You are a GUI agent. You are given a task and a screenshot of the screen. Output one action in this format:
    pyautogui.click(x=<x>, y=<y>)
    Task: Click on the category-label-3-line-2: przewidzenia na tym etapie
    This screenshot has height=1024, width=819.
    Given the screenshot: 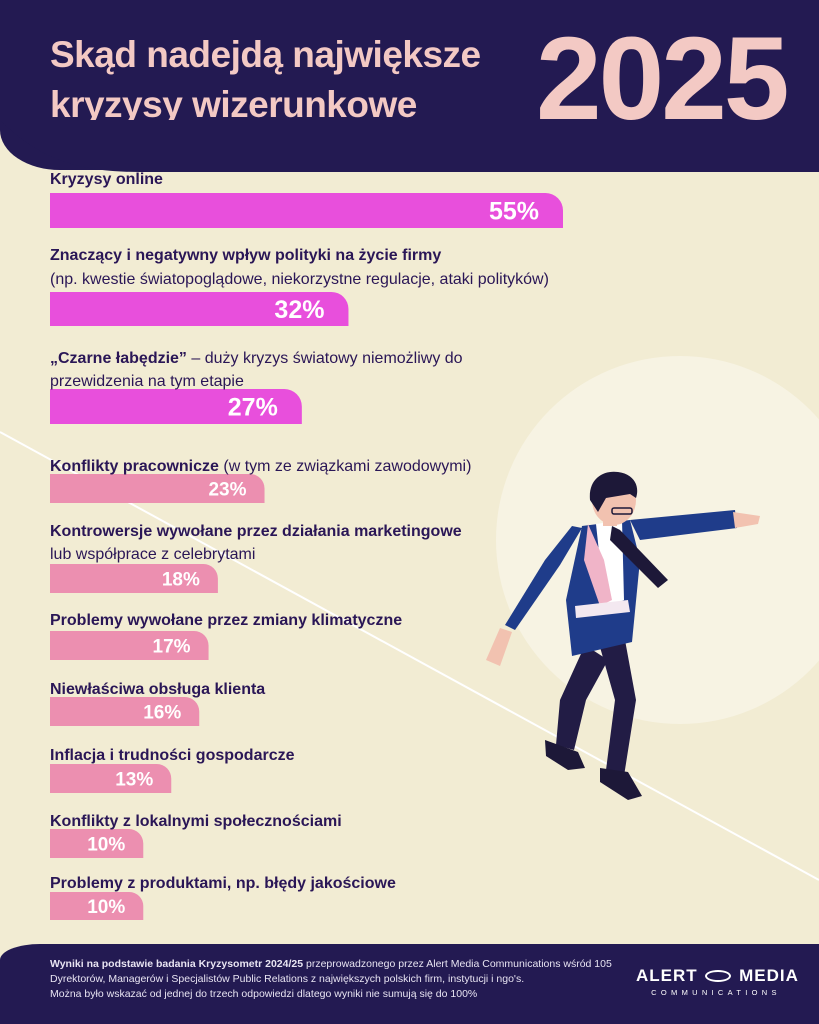 What is the action you would take?
    pyautogui.click(x=147, y=381)
    